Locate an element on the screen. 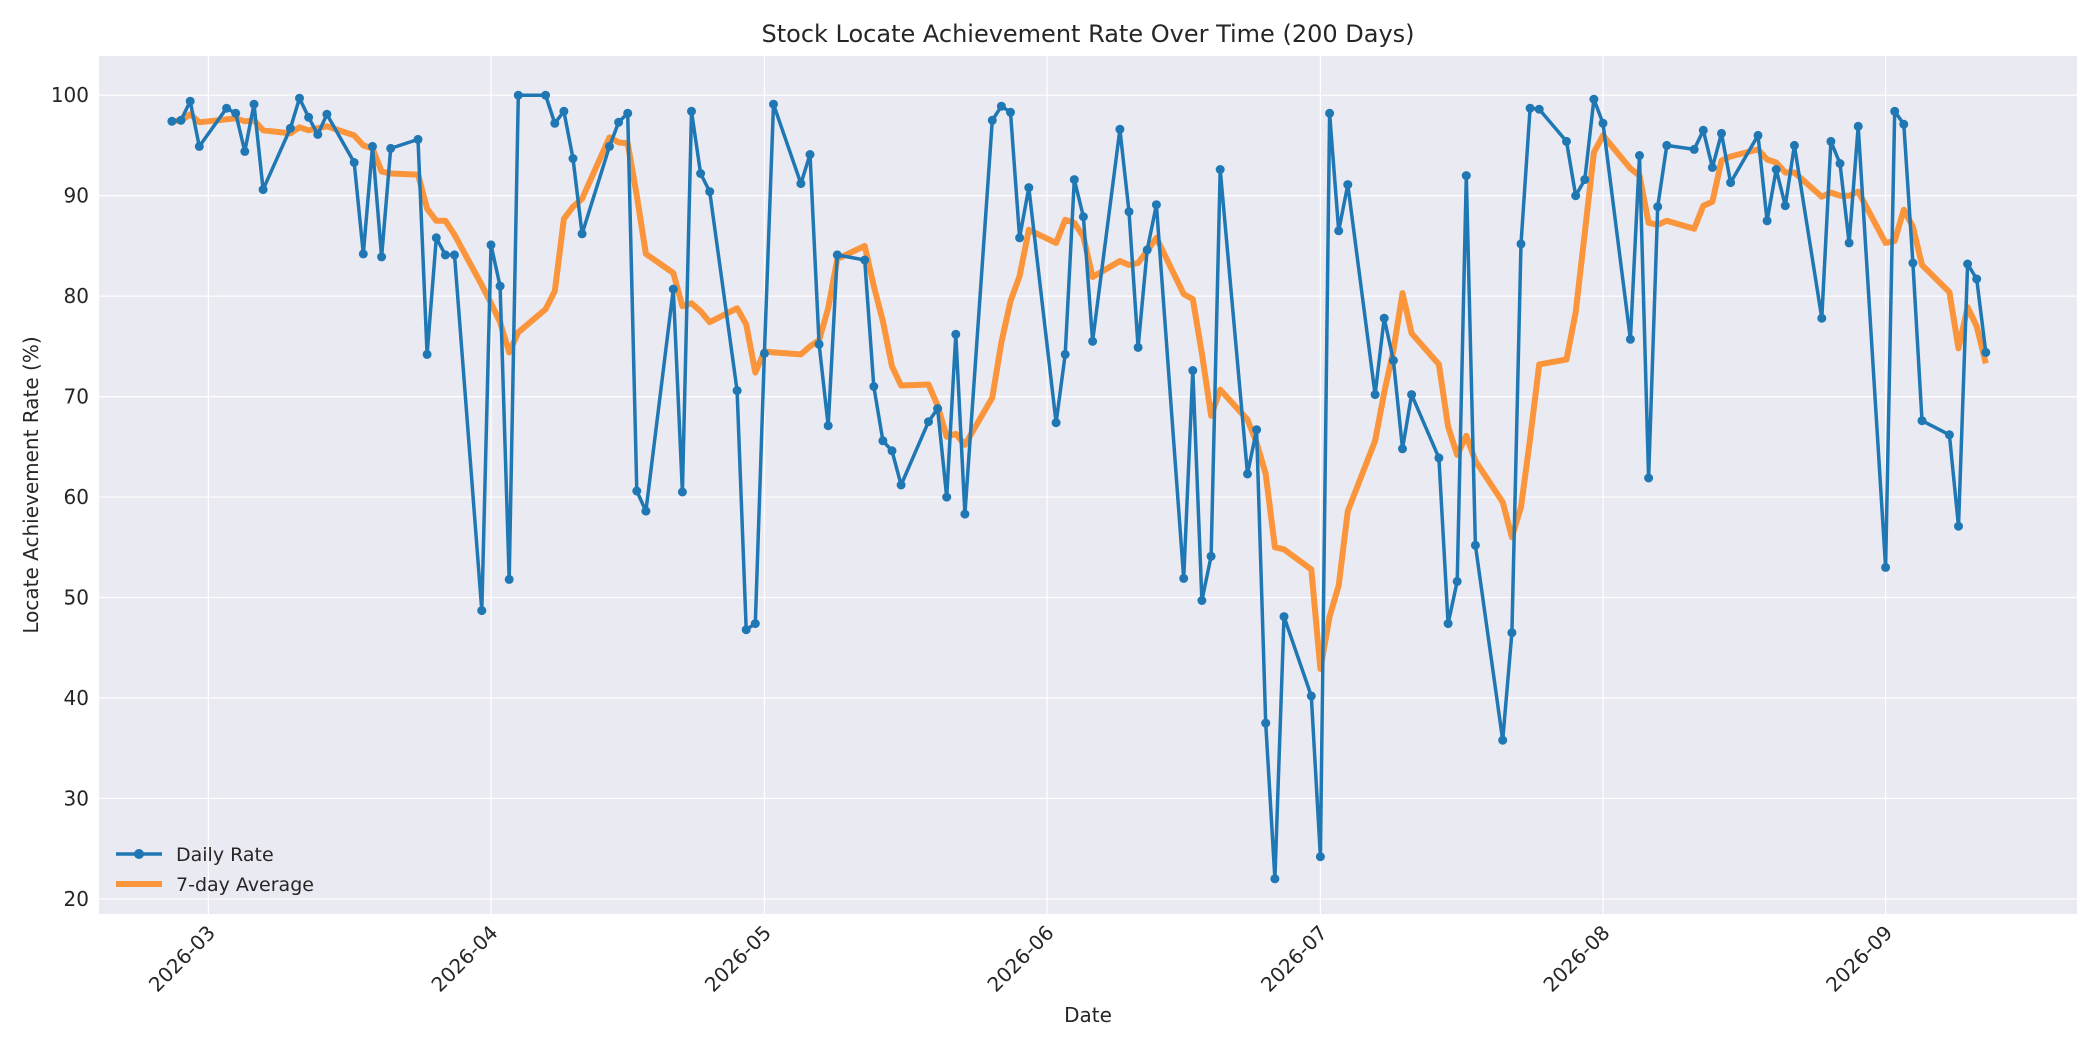 This screenshot has width=2100, height=1050. y-tick-label: 100 is located at coordinates (70, 95).